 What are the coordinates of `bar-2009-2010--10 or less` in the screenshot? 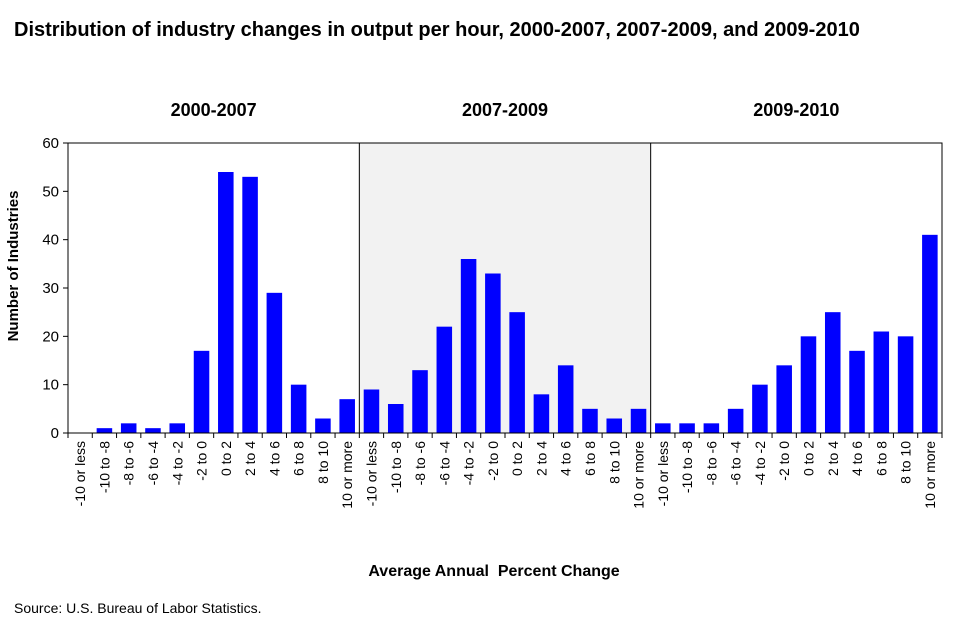 It's located at (663, 428).